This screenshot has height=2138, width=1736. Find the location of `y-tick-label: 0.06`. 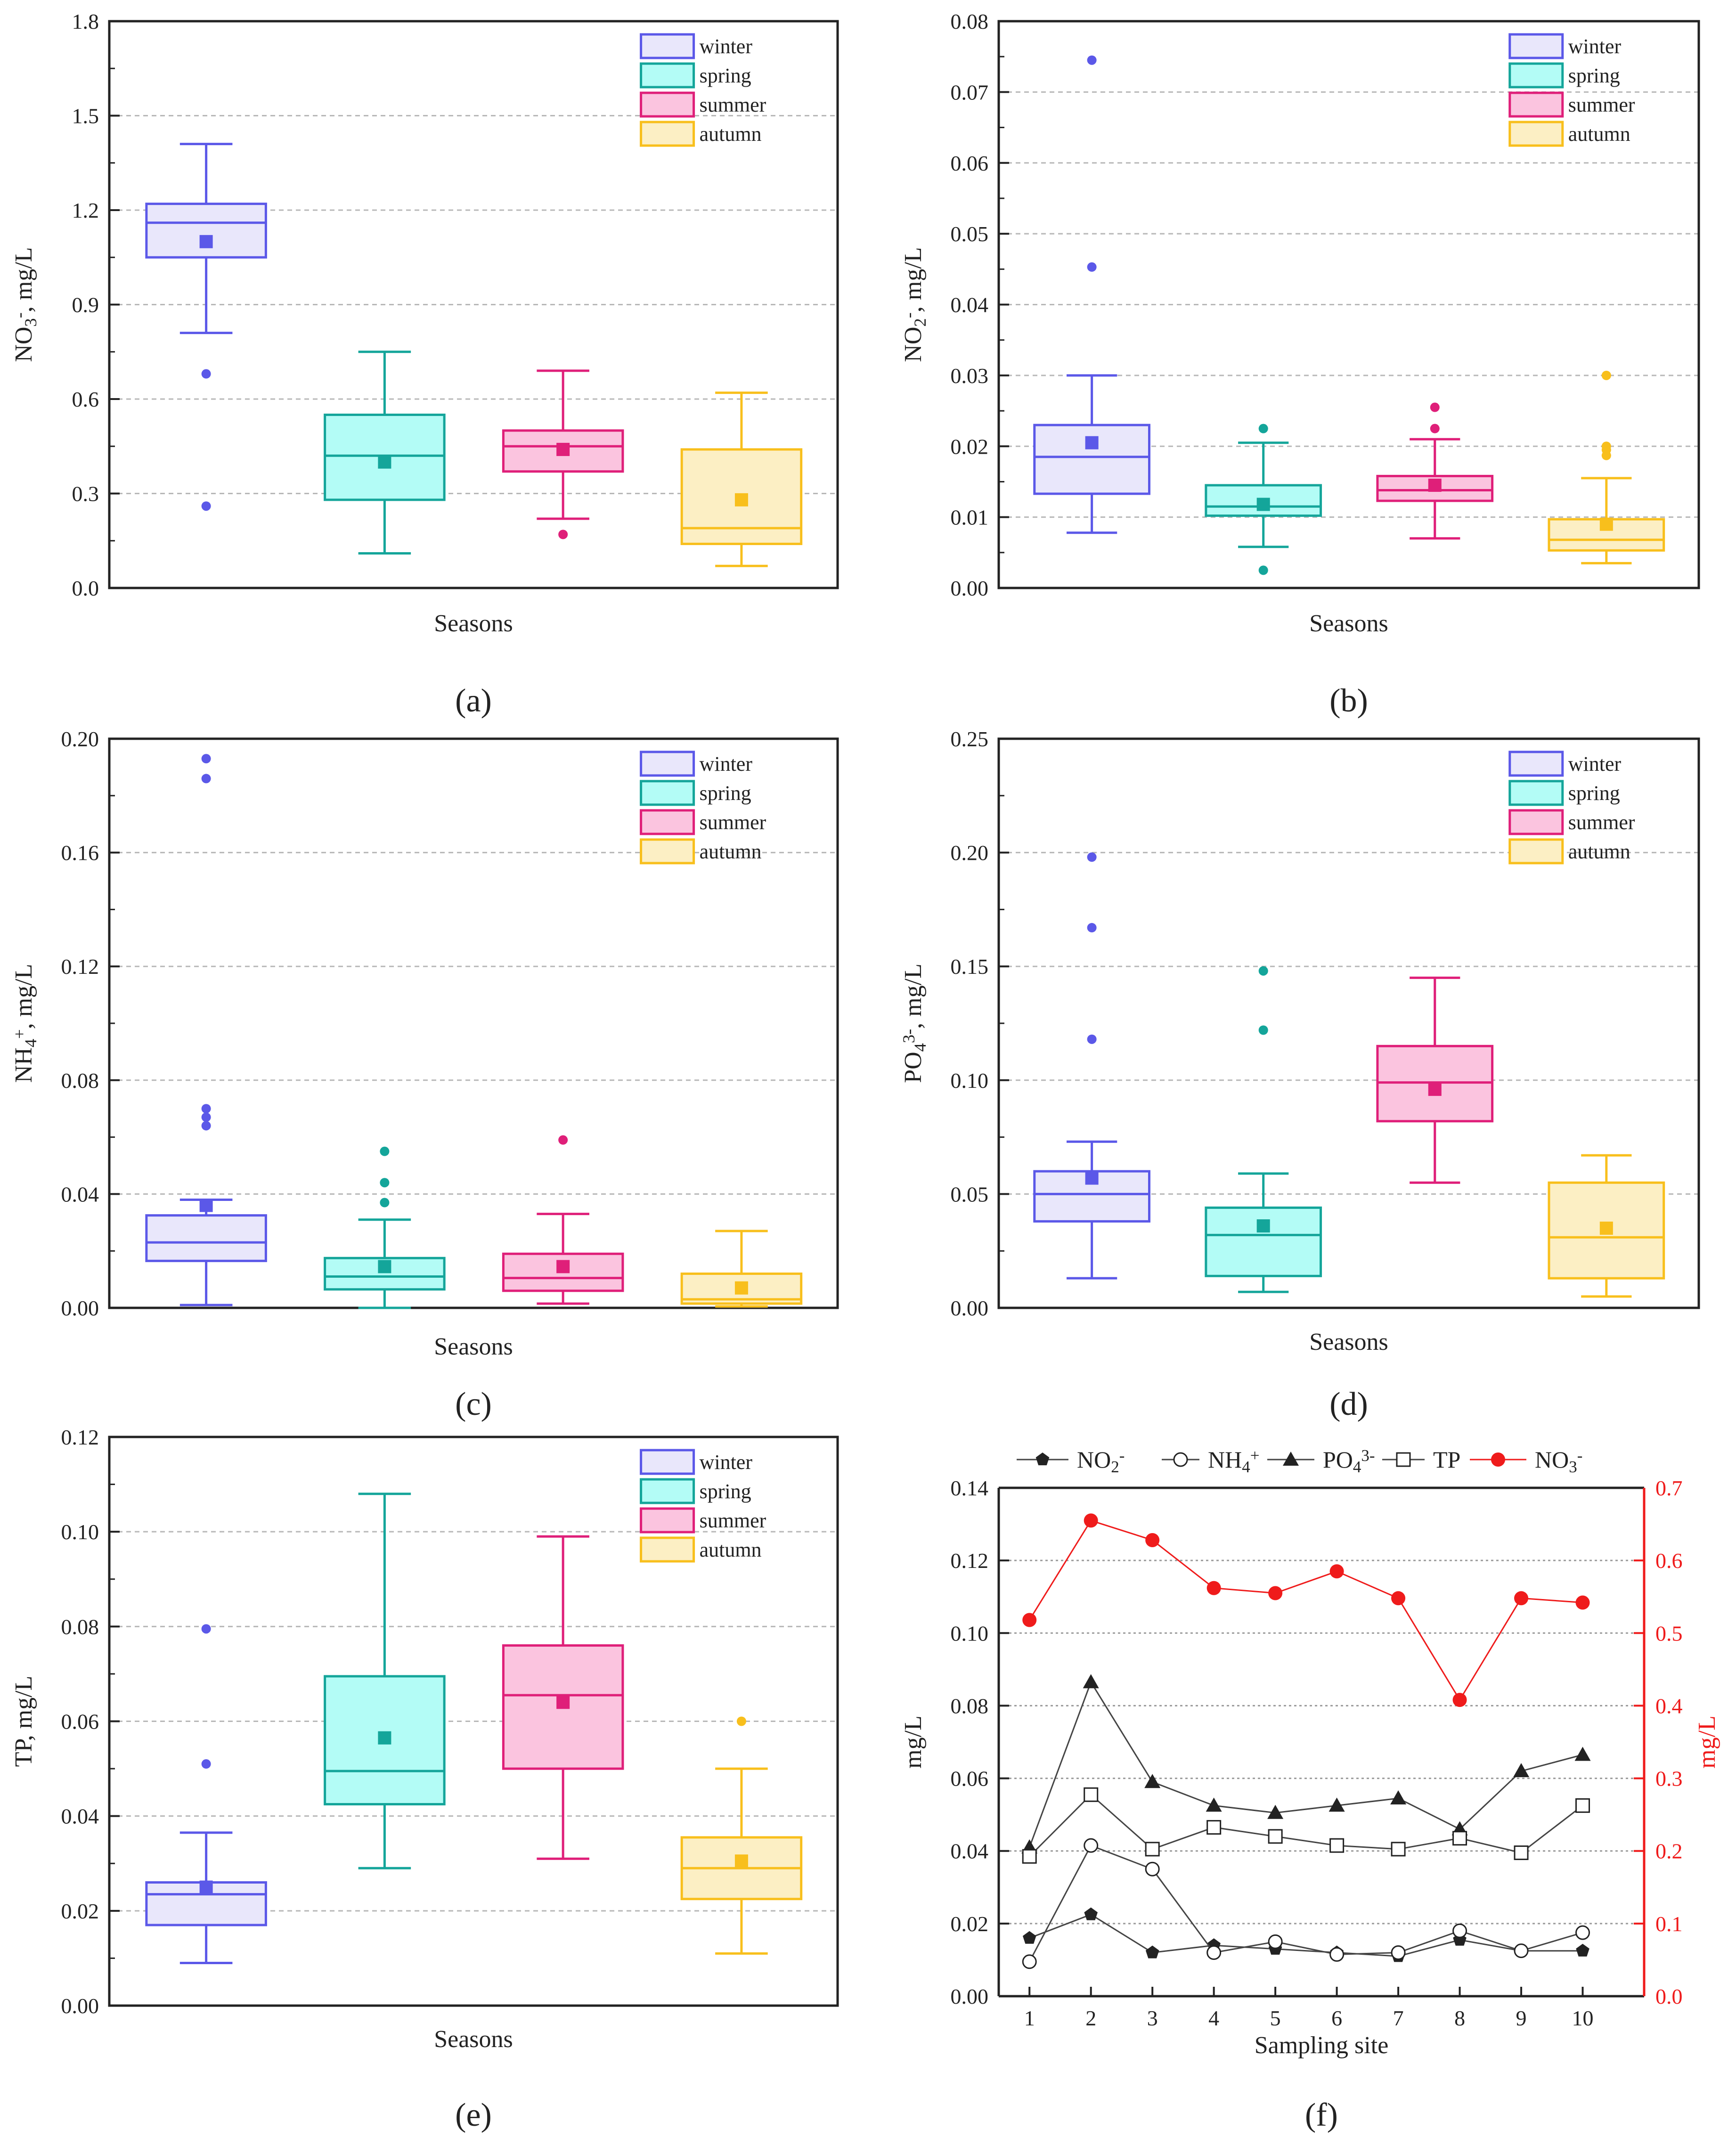

y-tick-label: 0.06 is located at coordinates (970, 163).